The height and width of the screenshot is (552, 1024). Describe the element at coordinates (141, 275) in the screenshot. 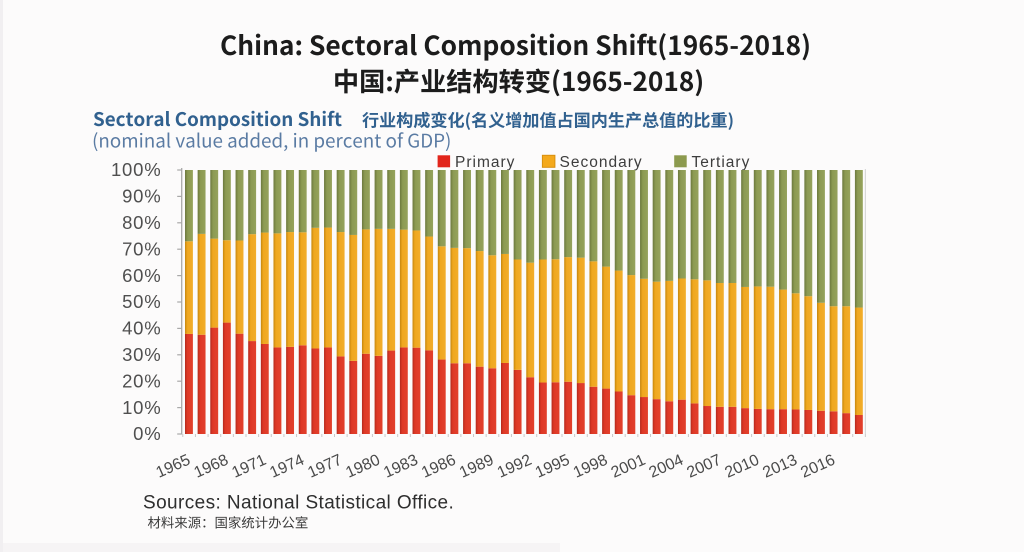

I see `svg-text: 60%` at that location.